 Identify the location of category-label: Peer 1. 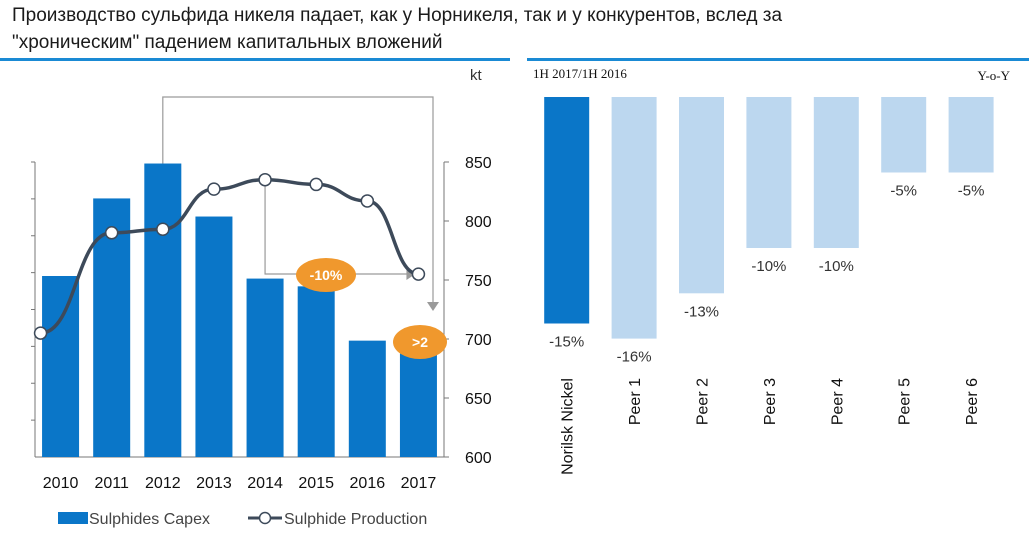
(635, 401).